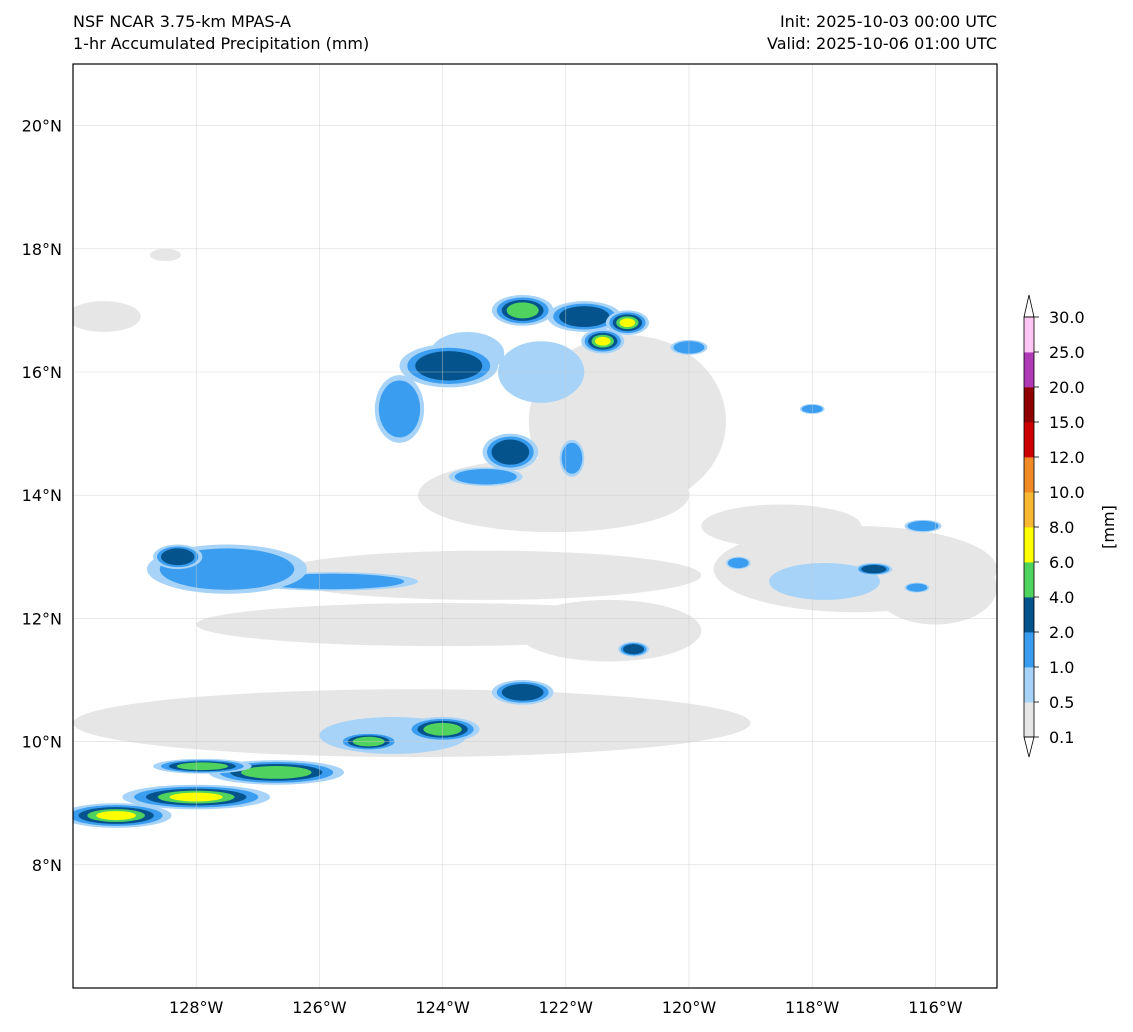 This screenshot has height=1032, width=1133. I want to click on lat-tick-label: 14°N, so click(42, 495).